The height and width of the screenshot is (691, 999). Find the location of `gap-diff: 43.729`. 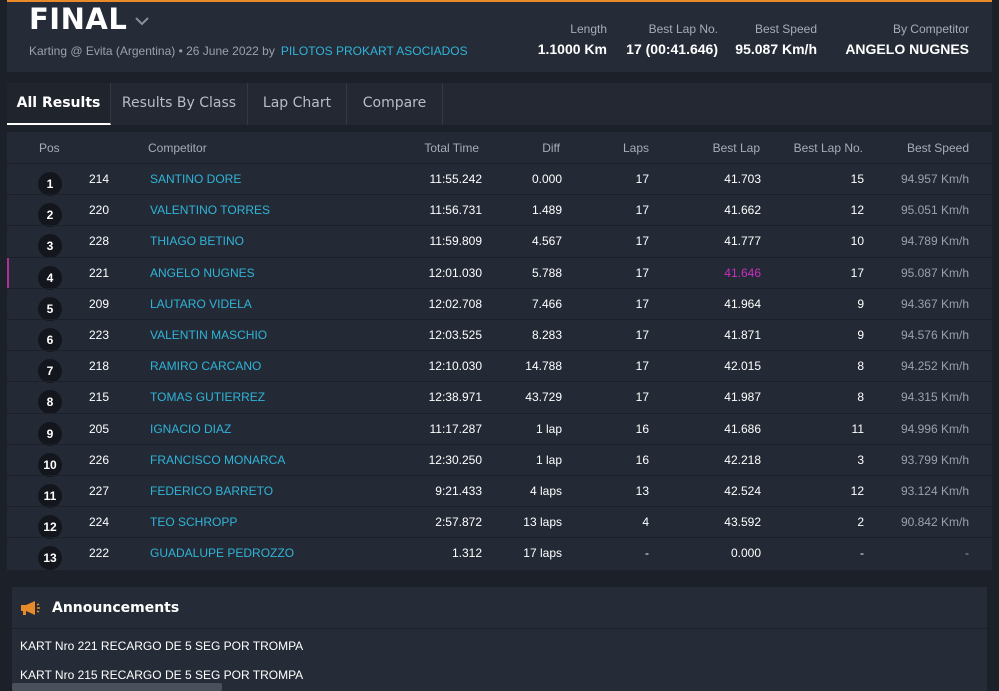

gap-diff: 43.729 is located at coordinates (543, 397).